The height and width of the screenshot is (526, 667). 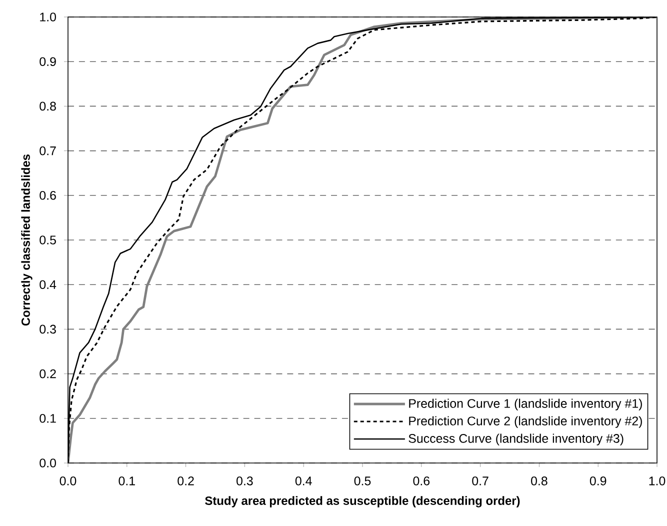 What do you see at coordinates (48, 151) in the screenshot?
I see `y-tick-label: 0.7` at bounding box center [48, 151].